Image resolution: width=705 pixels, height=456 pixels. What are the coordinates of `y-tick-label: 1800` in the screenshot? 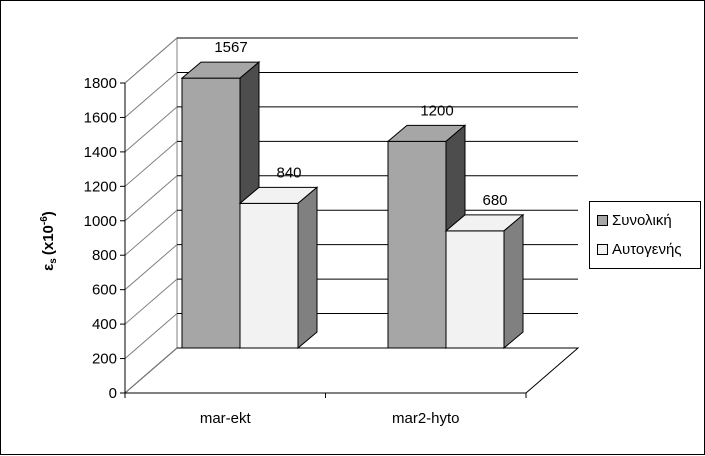 It's located at (100, 83).